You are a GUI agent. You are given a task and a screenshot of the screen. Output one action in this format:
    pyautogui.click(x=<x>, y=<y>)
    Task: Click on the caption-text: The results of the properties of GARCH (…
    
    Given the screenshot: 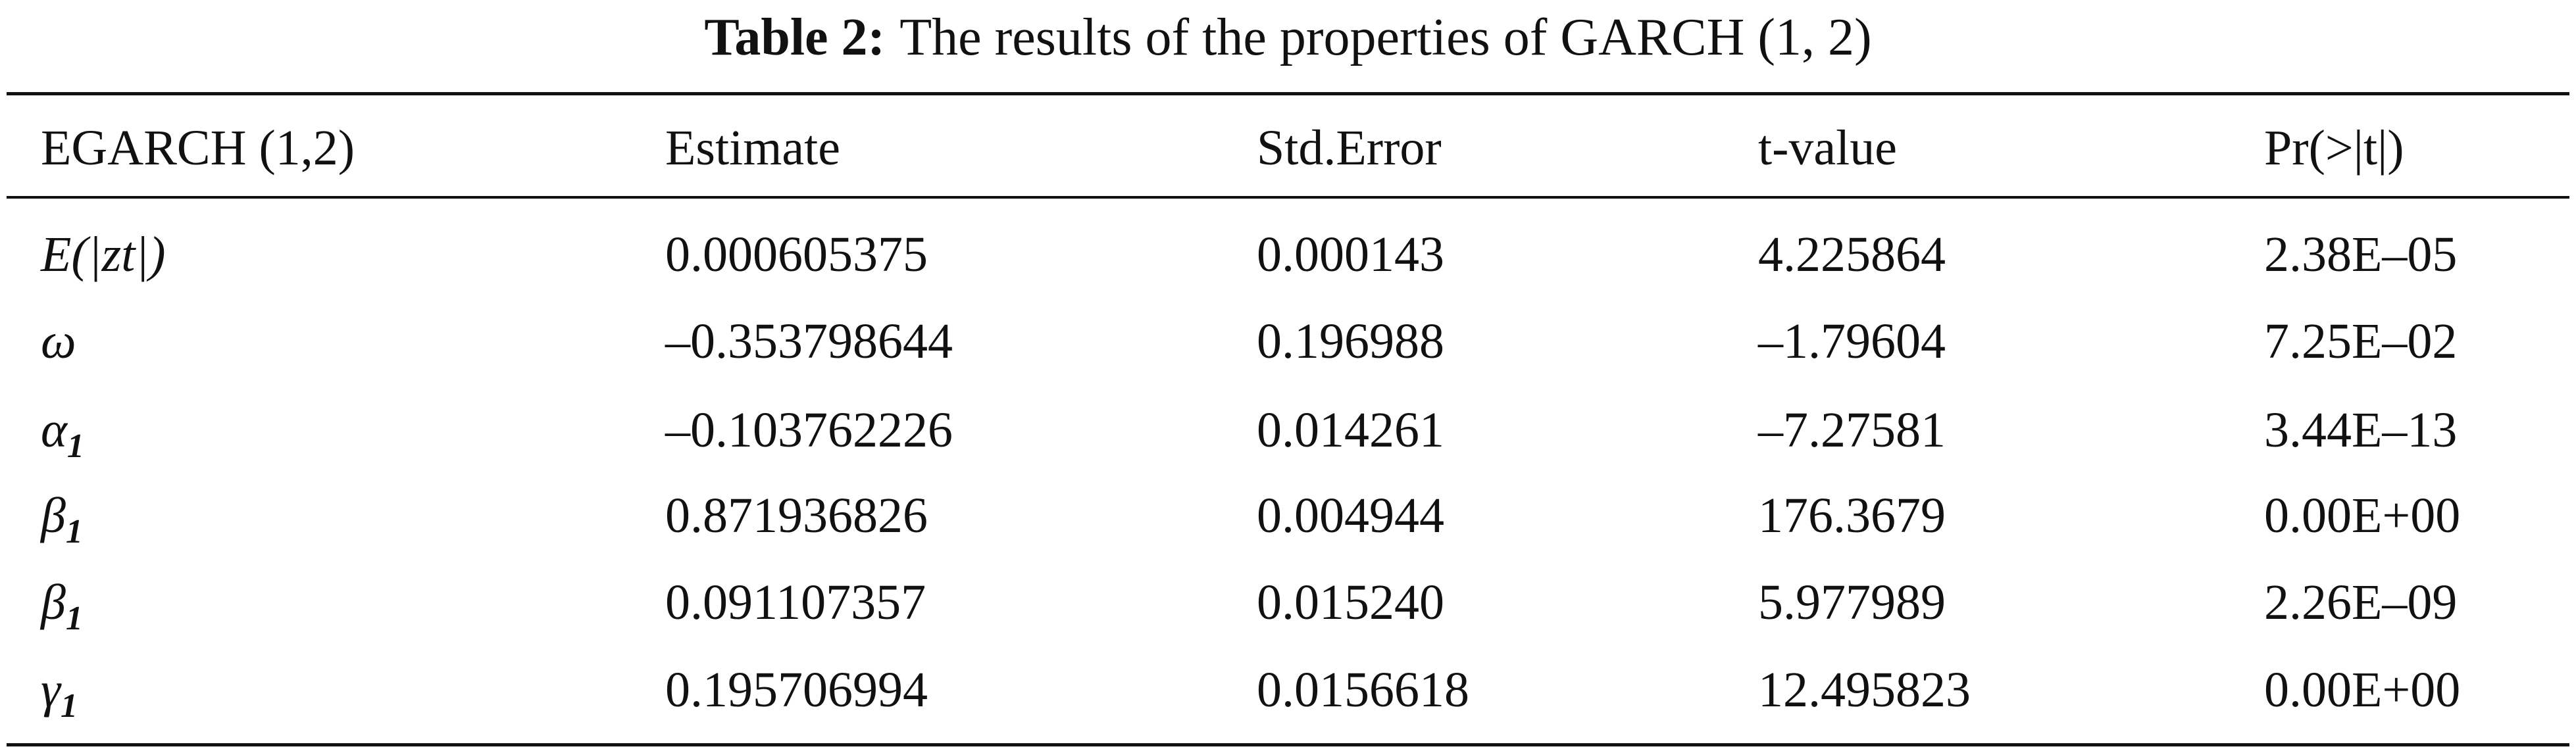 What is the action you would take?
    pyautogui.click(x=1385, y=37)
    